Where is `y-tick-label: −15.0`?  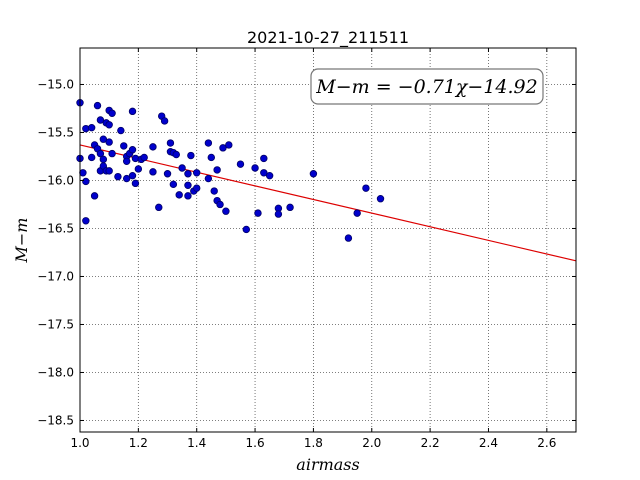 y-tick-label: −15.0 is located at coordinates (55, 84).